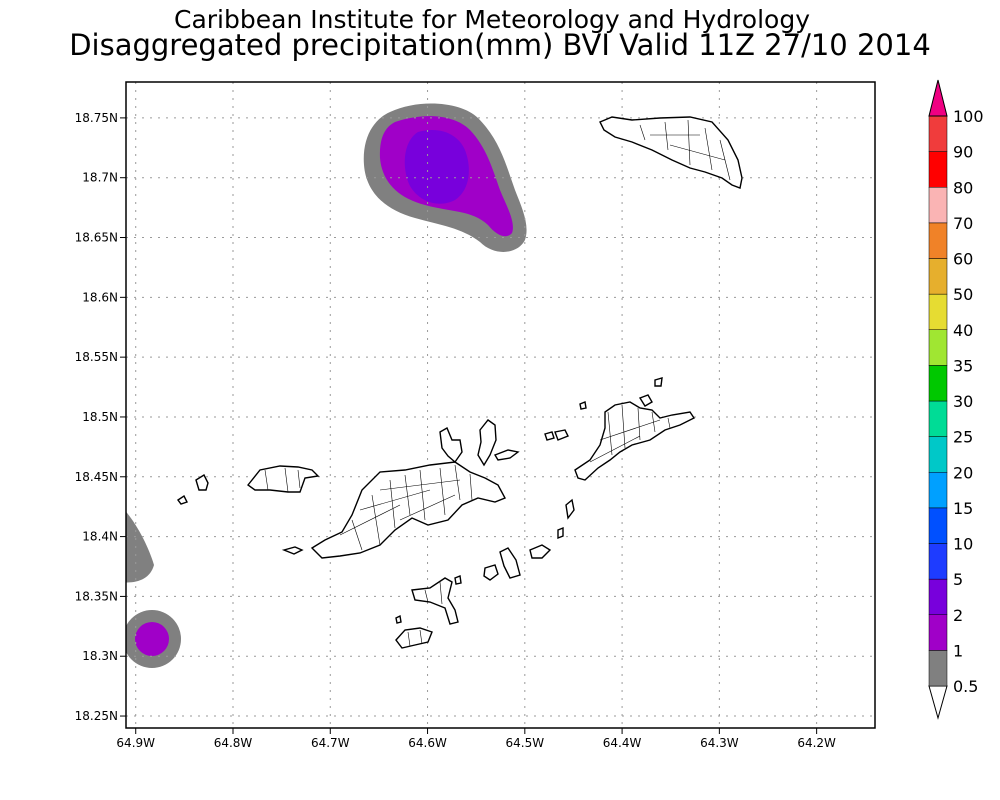 This screenshot has width=1000, height=800. Describe the element at coordinates (630, 433) in the screenshot. I see `virgin-gorda-subdivisions` at that location.